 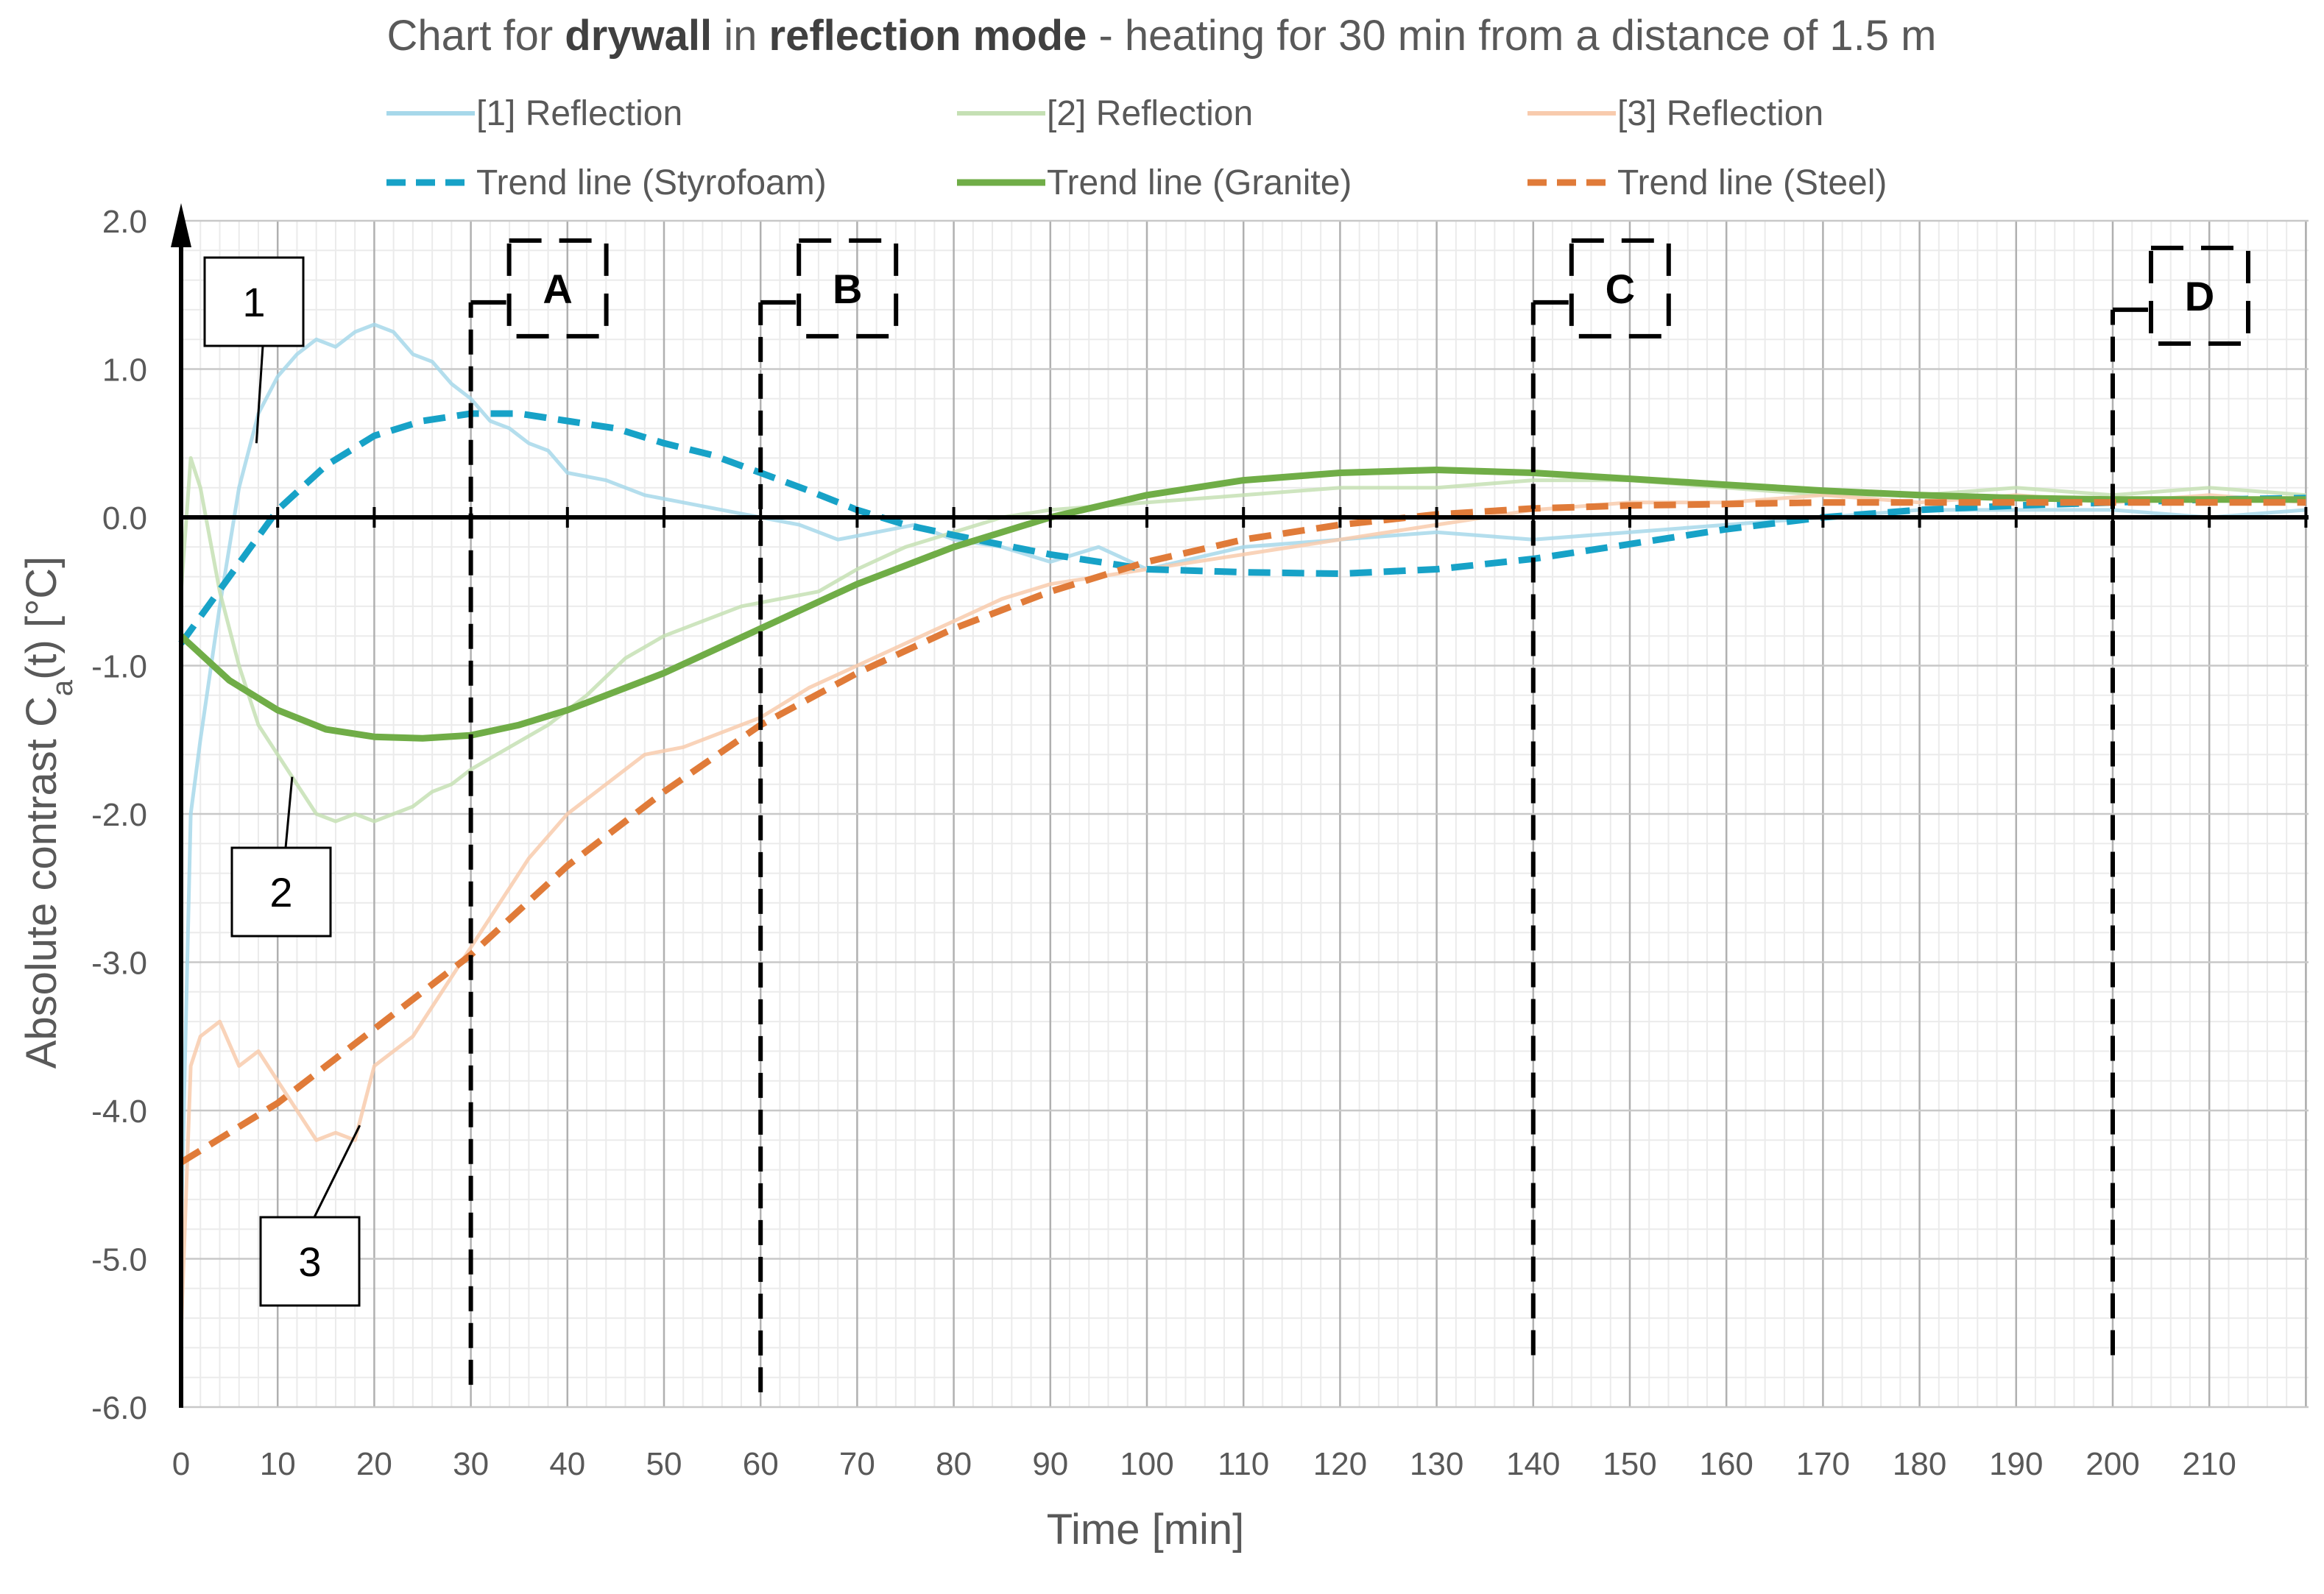 What do you see at coordinates (471, 1464) in the screenshot?
I see `x-tick-label: 30` at bounding box center [471, 1464].